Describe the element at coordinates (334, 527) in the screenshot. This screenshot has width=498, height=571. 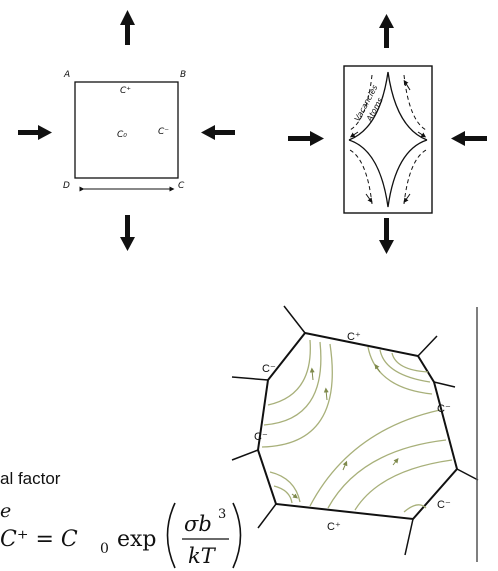
I see `hex-c-plus-bottom: C⁺` at that location.